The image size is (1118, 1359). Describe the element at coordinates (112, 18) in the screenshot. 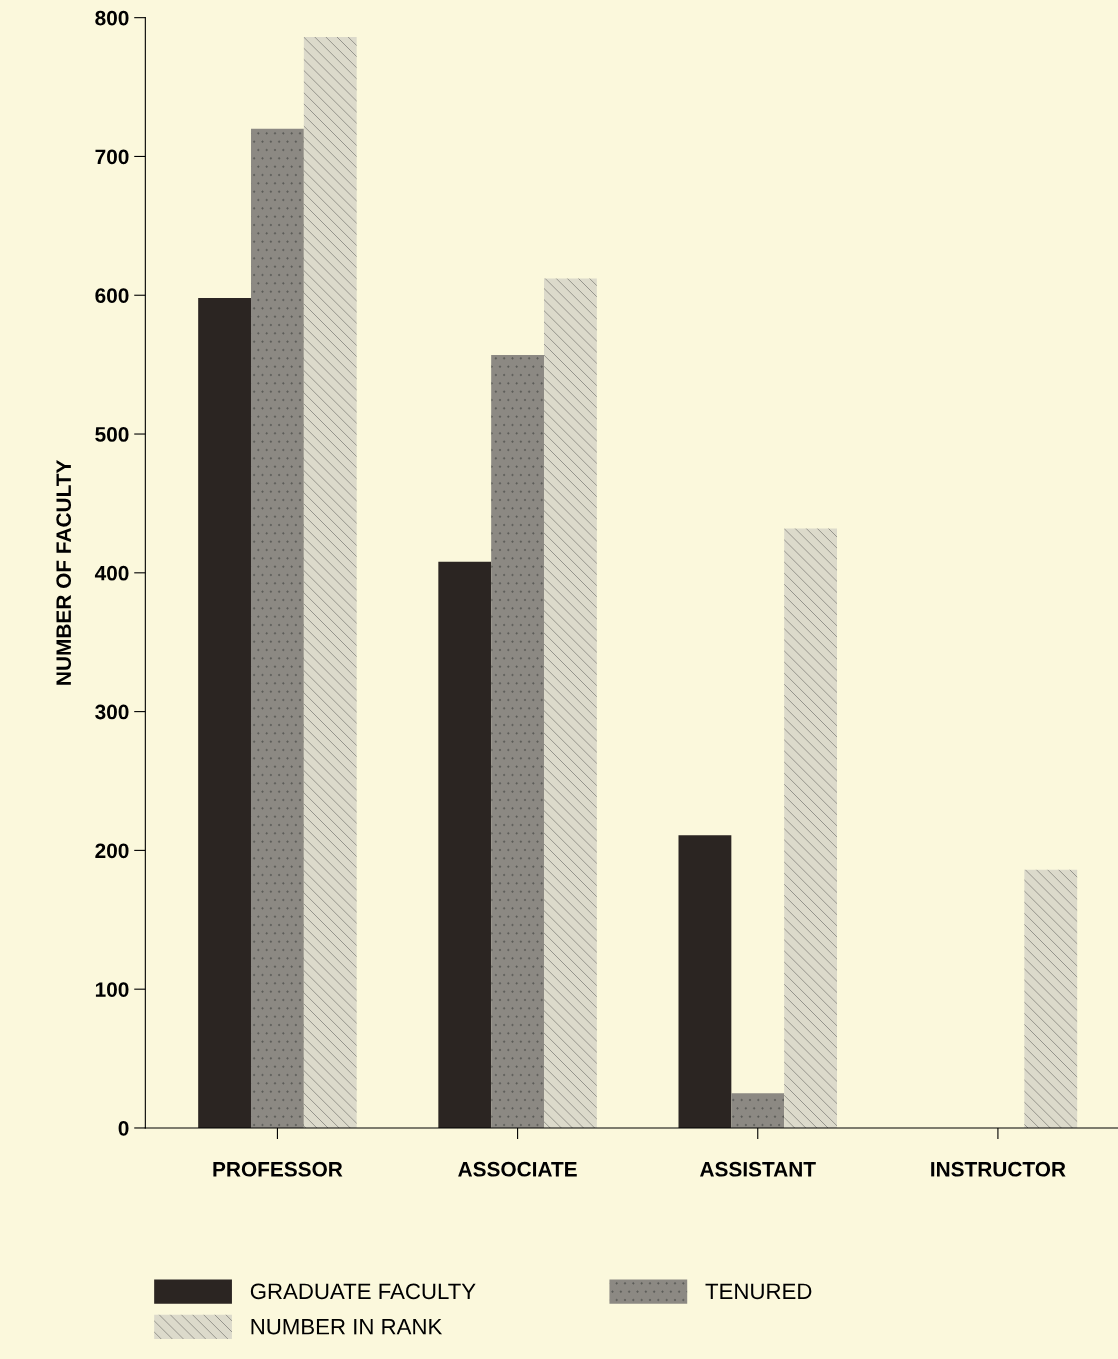

I see `y-tick-label: 800` at that location.